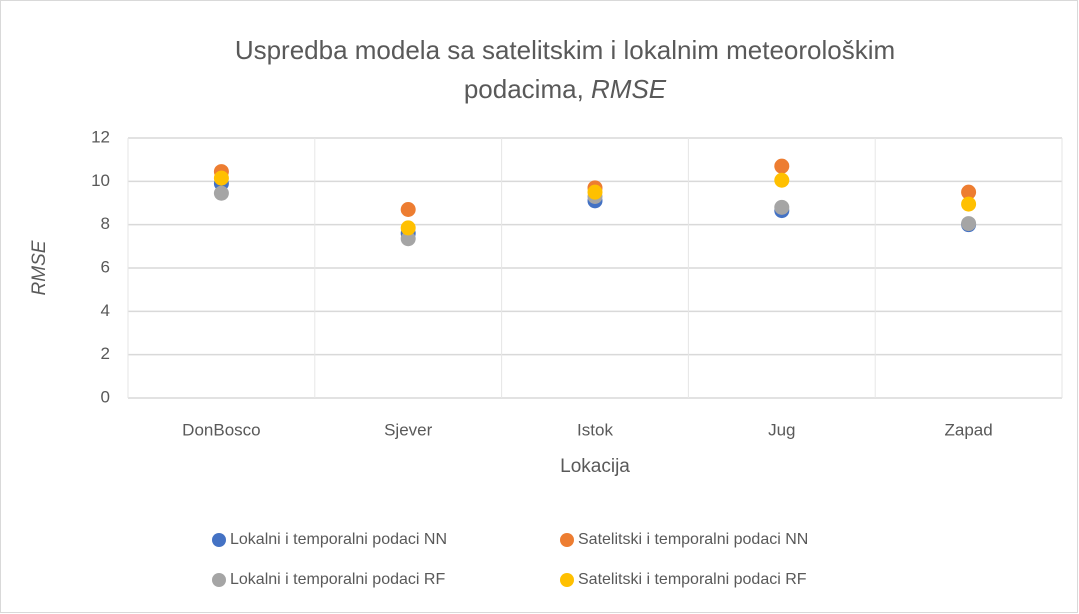 The height and width of the screenshot is (614, 1079). I want to click on x-tick-label: Jug, so click(781, 429).